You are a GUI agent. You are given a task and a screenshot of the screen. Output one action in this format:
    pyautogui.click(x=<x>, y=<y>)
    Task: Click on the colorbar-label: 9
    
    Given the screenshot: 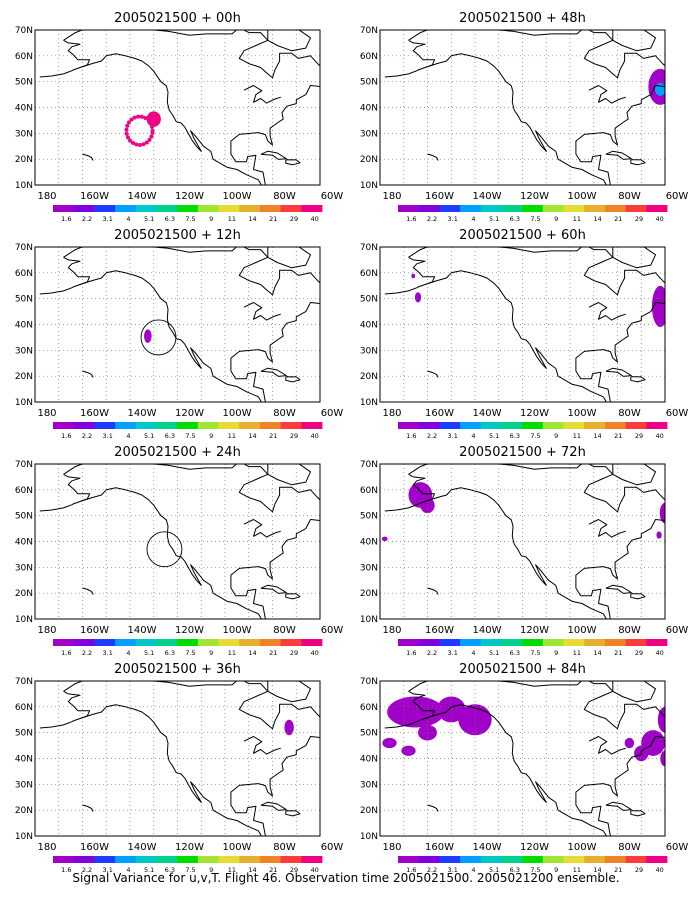 What is the action you would take?
    pyautogui.click(x=211, y=870)
    